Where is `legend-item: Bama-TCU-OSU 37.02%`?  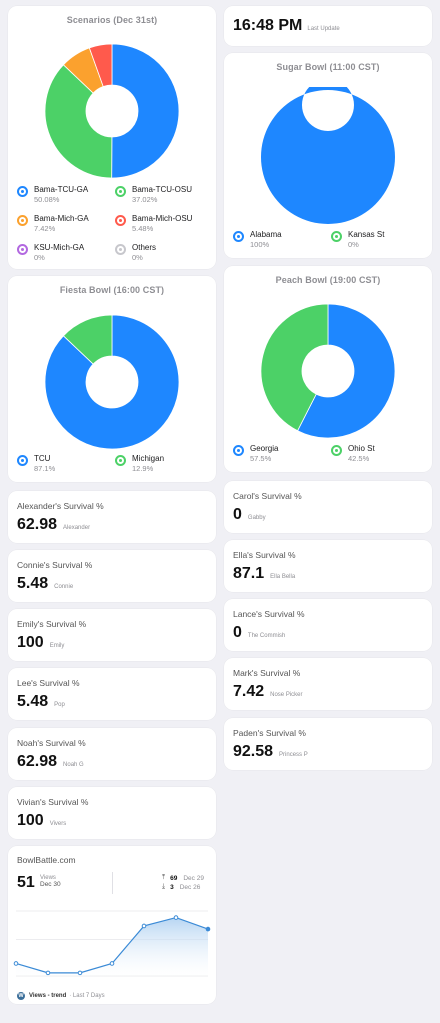 legend-item: Bama-TCU-OSU 37.02% is located at coordinates (153, 195).